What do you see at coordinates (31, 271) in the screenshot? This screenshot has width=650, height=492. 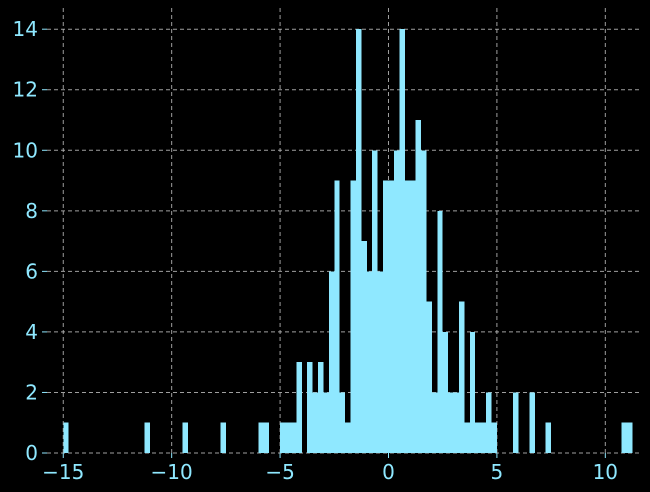 I see `y-tick-label: 6` at bounding box center [31, 271].